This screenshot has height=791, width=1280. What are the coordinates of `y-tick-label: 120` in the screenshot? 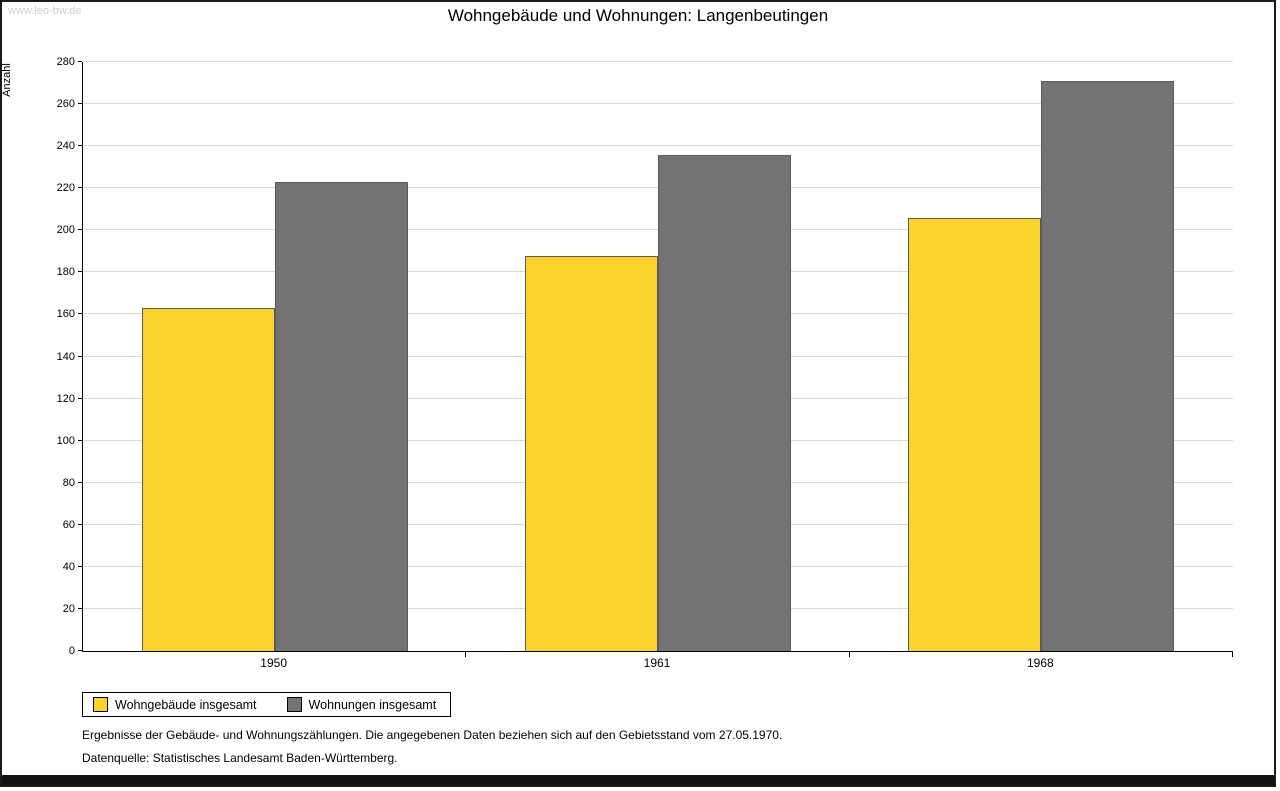 It's located at (65, 398).